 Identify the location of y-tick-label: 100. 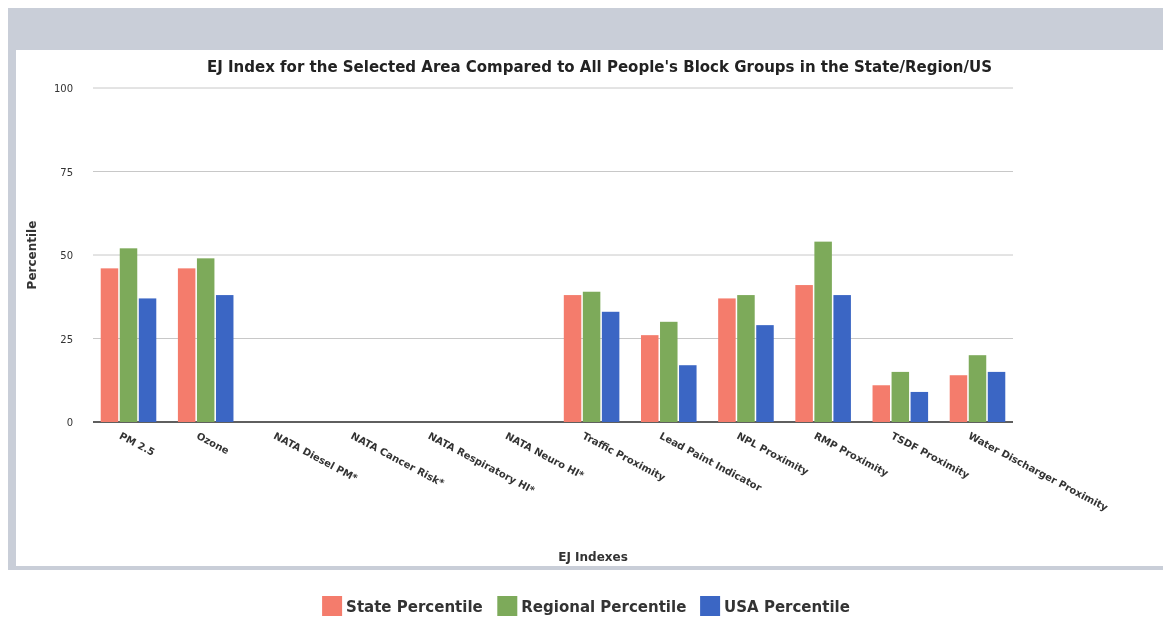
(63, 88).